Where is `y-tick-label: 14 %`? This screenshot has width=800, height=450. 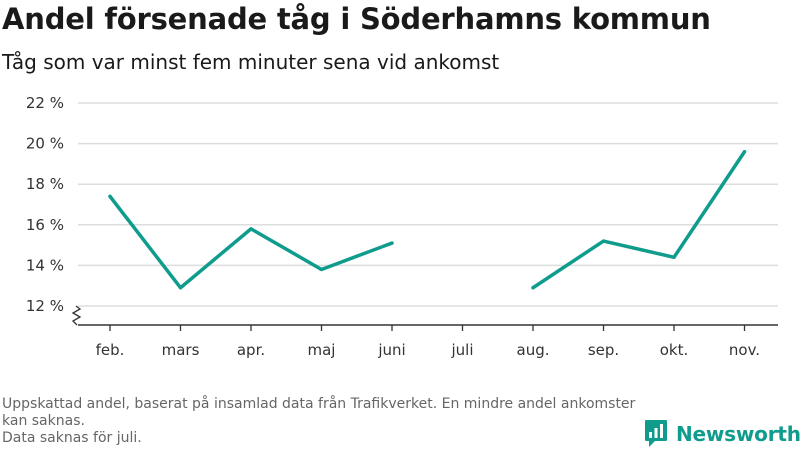
y-tick-label: 14 % is located at coordinates (45, 265).